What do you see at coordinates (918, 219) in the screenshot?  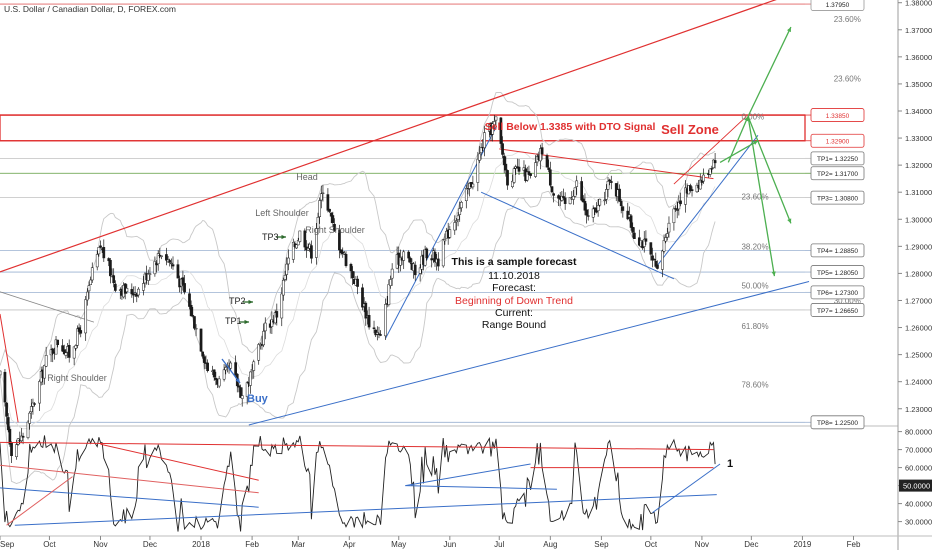 I see `price-tick-label: 1.30000` at bounding box center [918, 219].